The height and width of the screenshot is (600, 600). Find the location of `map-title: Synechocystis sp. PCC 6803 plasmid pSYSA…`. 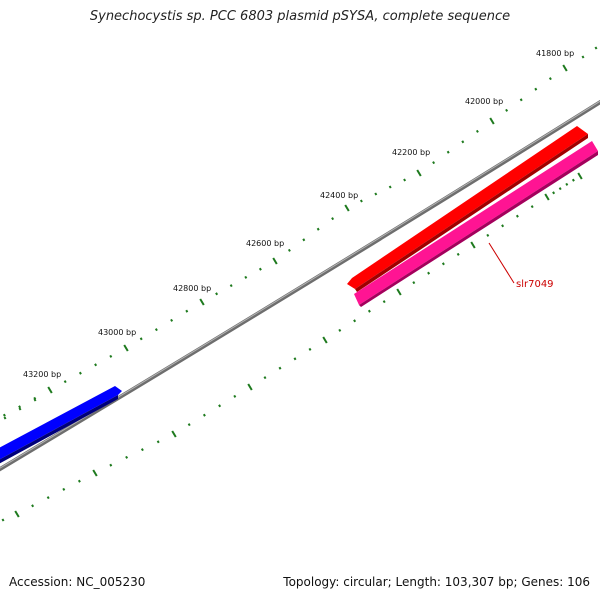

map-title: Synechocystis sp. PCC 6803 plasmid pSYSA… is located at coordinates (300, 16).